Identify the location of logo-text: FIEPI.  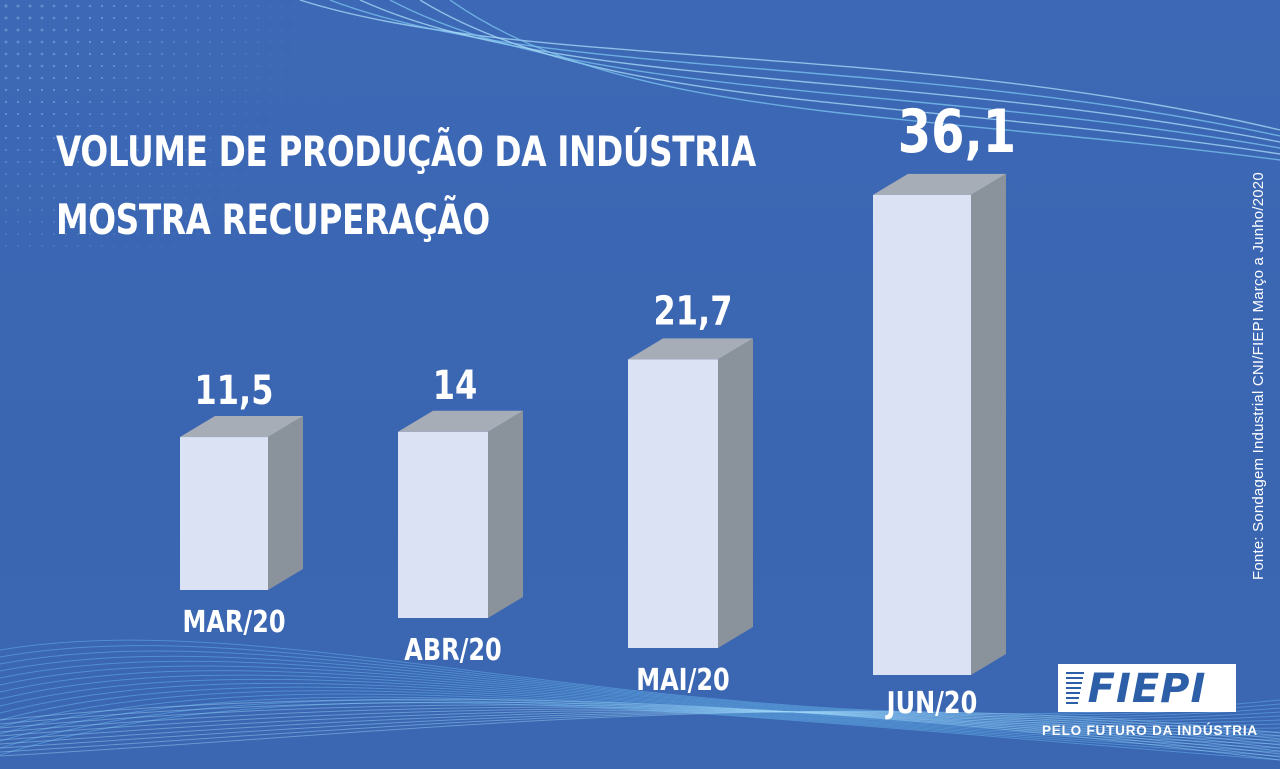
(1147, 689).